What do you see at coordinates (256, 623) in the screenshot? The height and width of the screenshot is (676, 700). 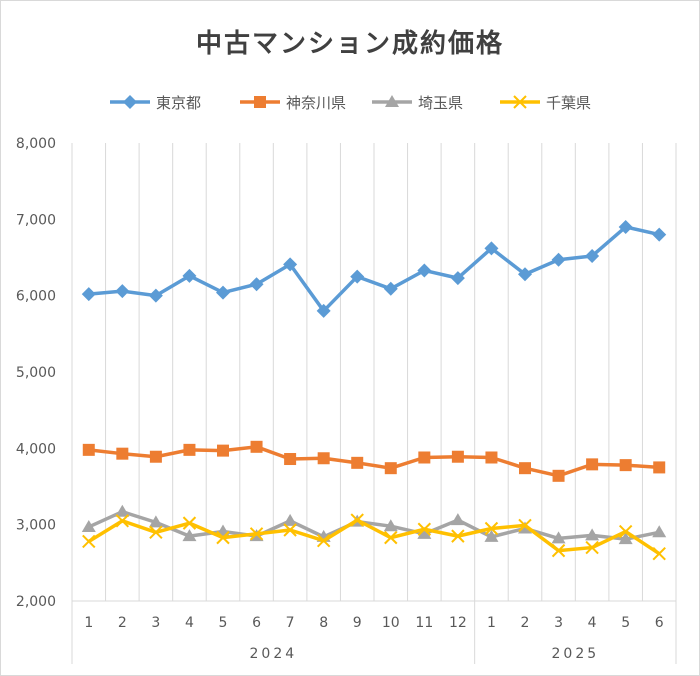 I see `x-tick-label: 6` at bounding box center [256, 623].